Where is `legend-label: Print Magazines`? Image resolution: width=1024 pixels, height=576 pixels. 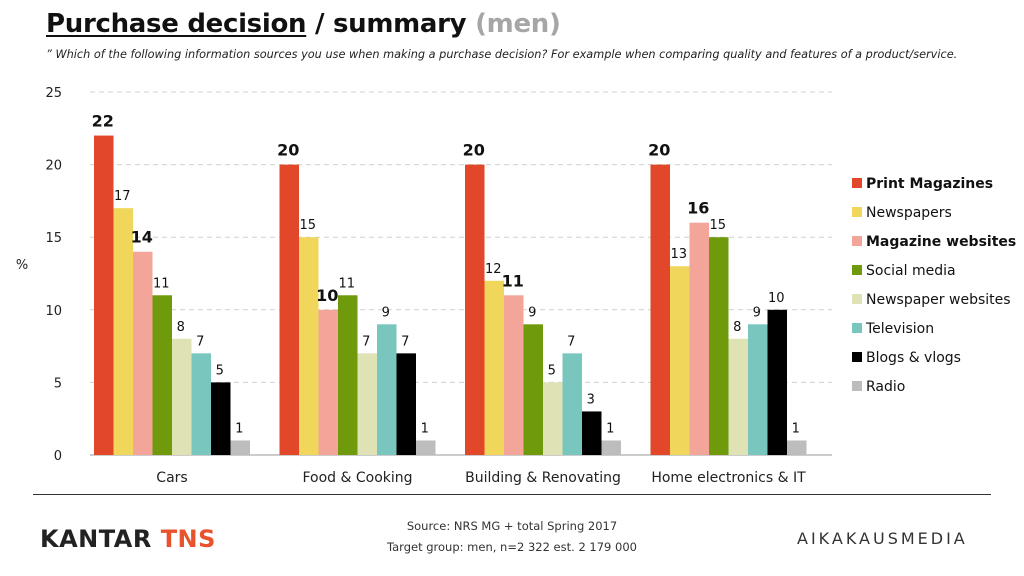
legend-label: Print Magazines is located at coordinates (929, 184).